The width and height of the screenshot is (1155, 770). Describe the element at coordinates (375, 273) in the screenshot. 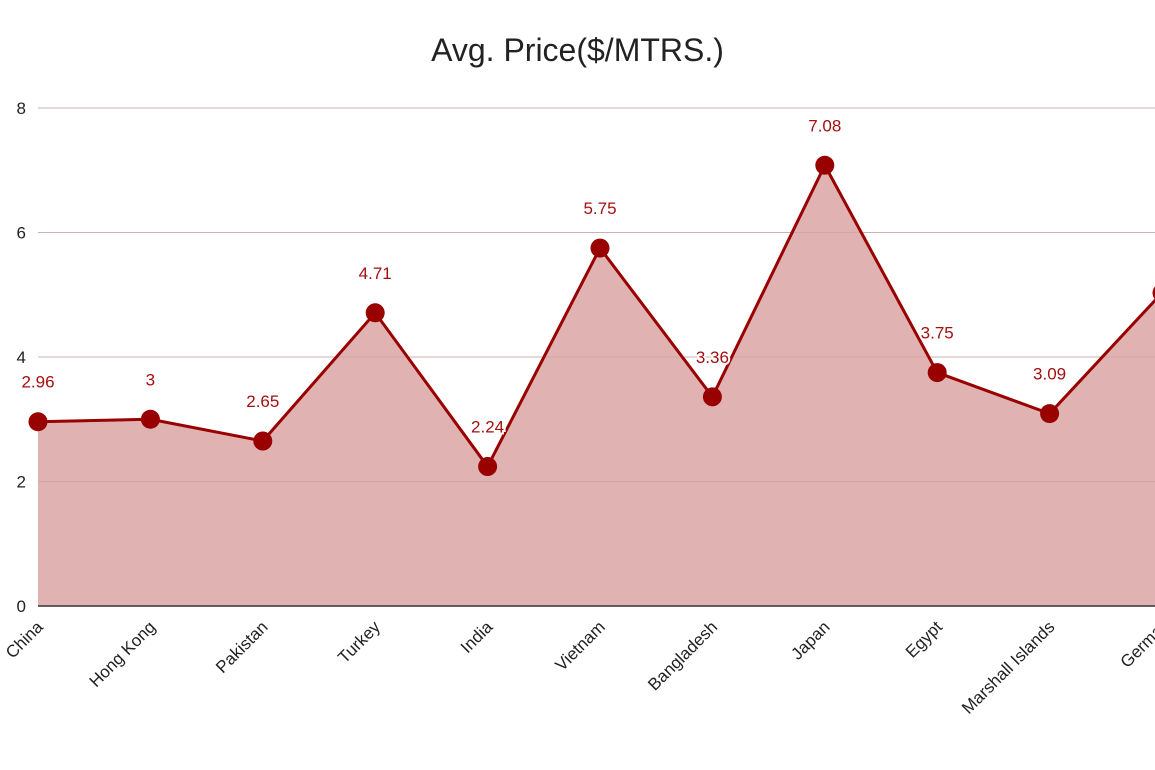

I see `data-label: 4.71` at that location.